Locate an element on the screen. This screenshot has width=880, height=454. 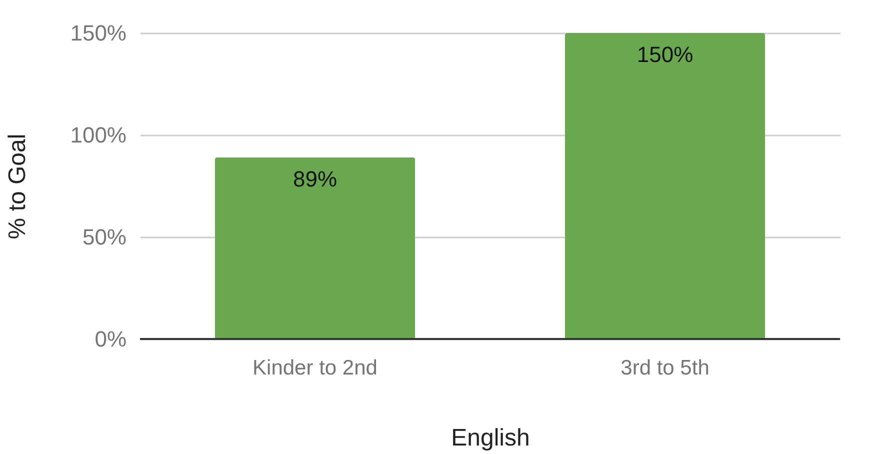
x-axis-title: English is located at coordinates (490, 438).